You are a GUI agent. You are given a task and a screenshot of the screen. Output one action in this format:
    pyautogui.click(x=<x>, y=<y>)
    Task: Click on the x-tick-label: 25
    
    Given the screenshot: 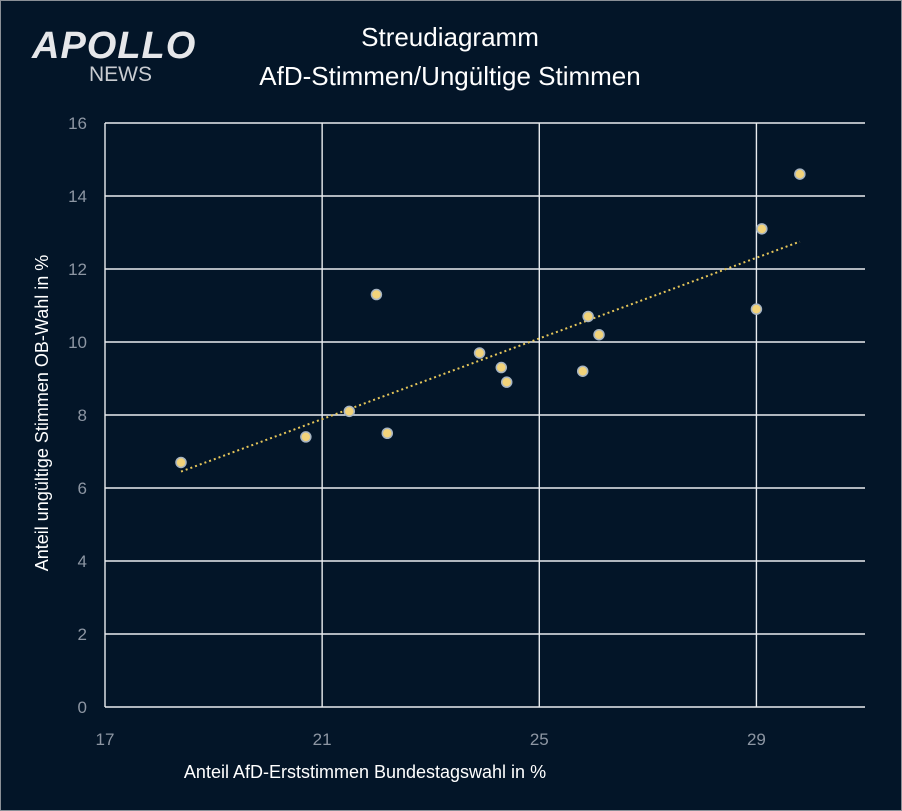 What is the action you would take?
    pyautogui.click(x=539, y=739)
    